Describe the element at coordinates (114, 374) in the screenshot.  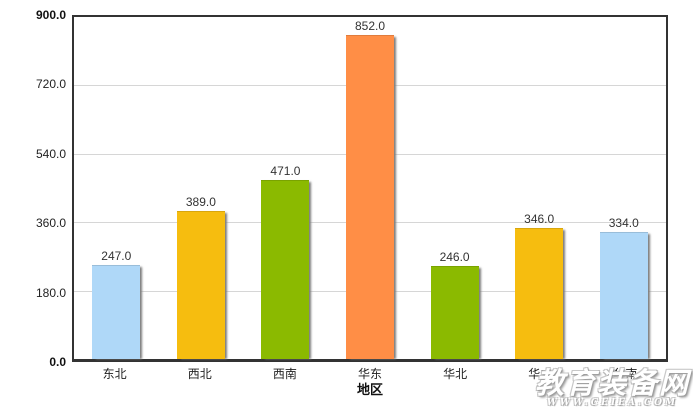
I see `x-tick-label: 东北` at that location.